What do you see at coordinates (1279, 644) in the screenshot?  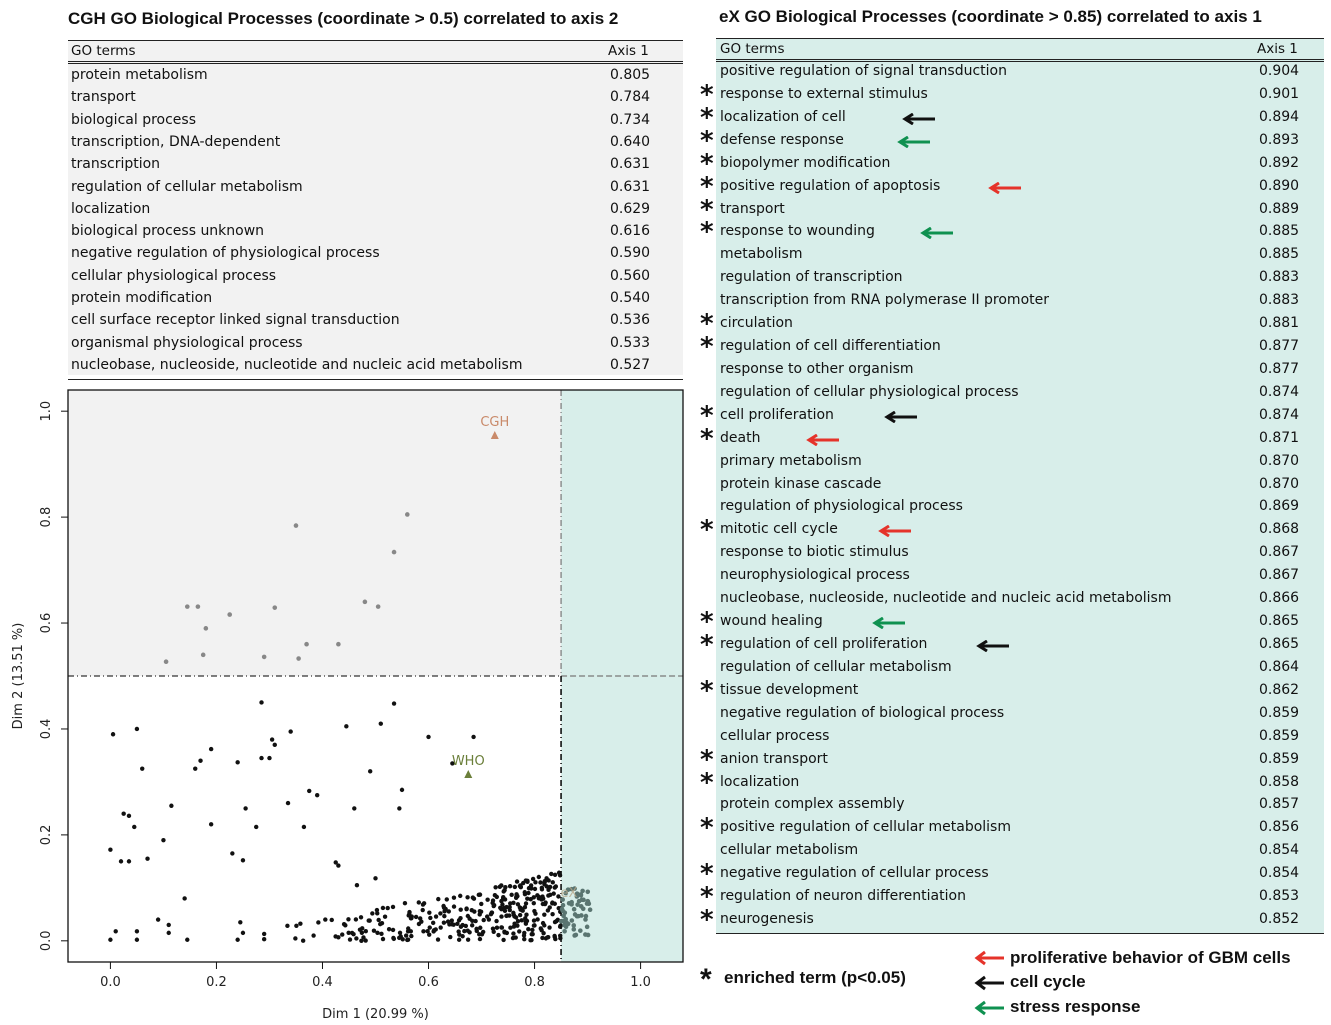 I see `axis-value: 0.865` at bounding box center [1279, 644].